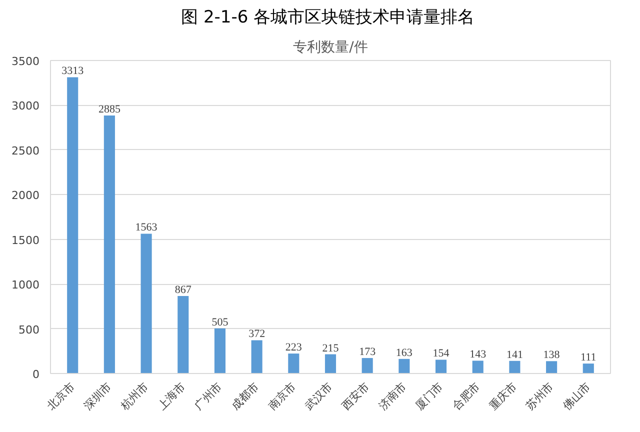  Describe the element at coordinates (282, 396) in the screenshot. I see `x-tick-label: 南京市` at that location.